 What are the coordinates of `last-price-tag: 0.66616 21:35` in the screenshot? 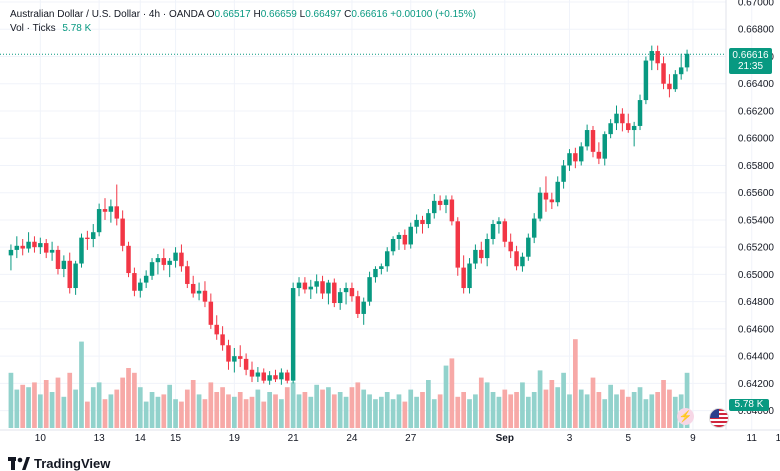 It's located at (750, 61).